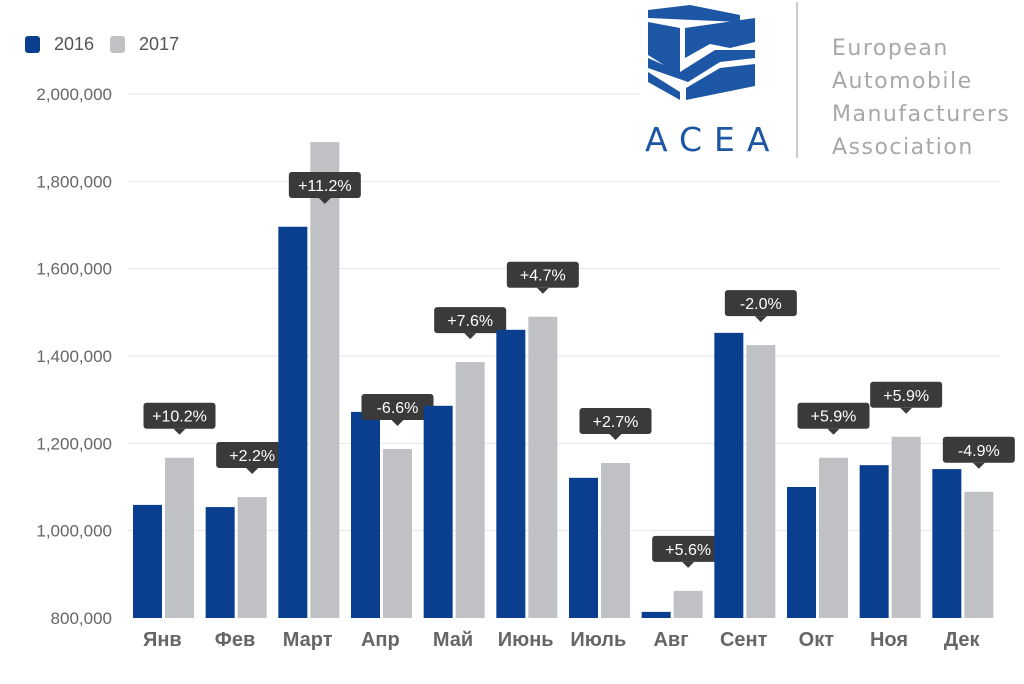 The height and width of the screenshot is (684, 1024). What do you see at coordinates (701, 52) in the screenshot?
I see `acea-cube-icon` at bounding box center [701, 52].